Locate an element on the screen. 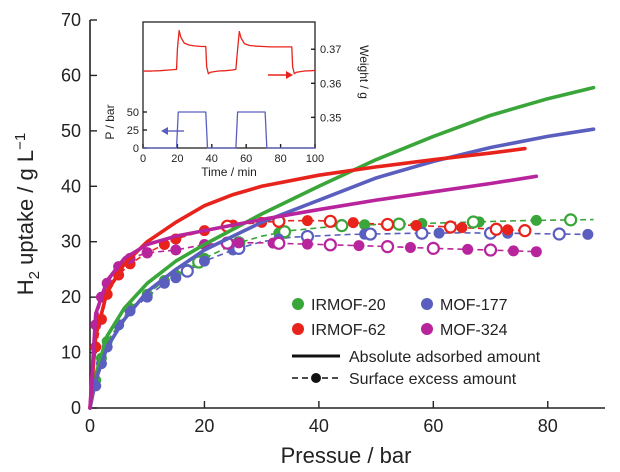  legend-label-excess: Surface excess amount is located at coordinates (433, 379).